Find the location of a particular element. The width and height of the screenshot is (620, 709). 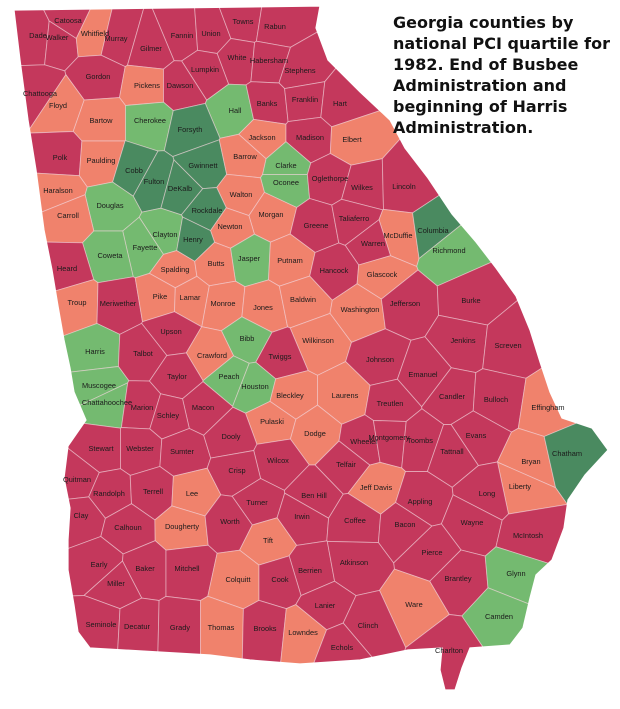

county-effingham is located at coordinates (562, 376).